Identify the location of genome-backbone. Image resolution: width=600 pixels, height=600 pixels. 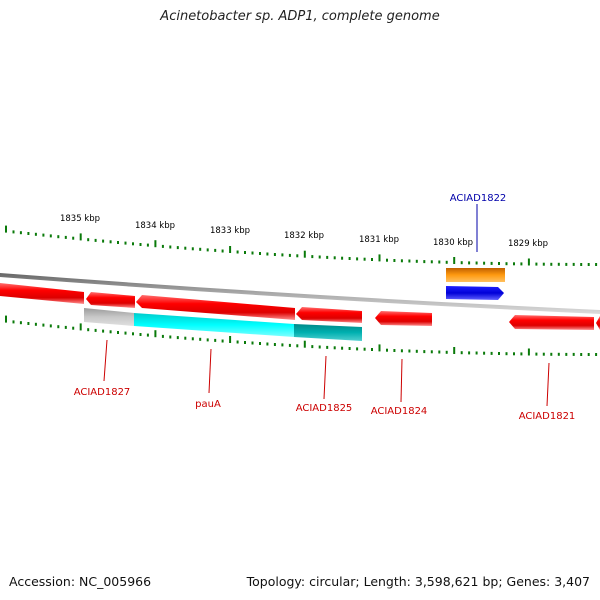
(300, 293).